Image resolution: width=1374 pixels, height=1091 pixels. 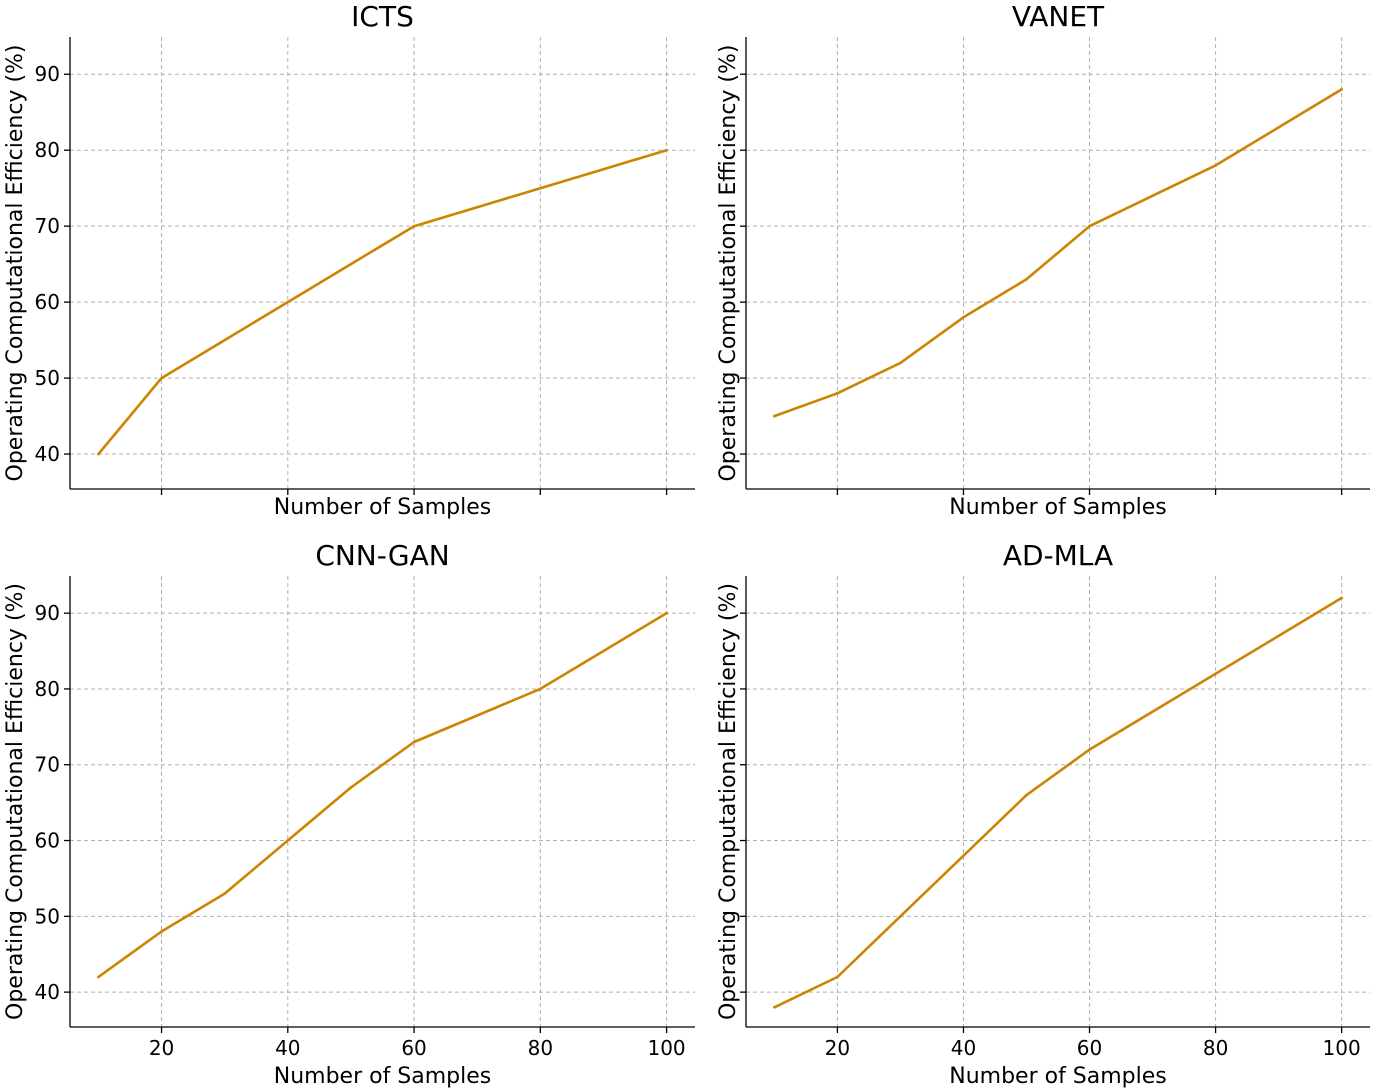 What do you see at coordinates (1058, 555) in the screenshot?
I see `chart-title: AD-MLA` at bounding box center [1058, 555].